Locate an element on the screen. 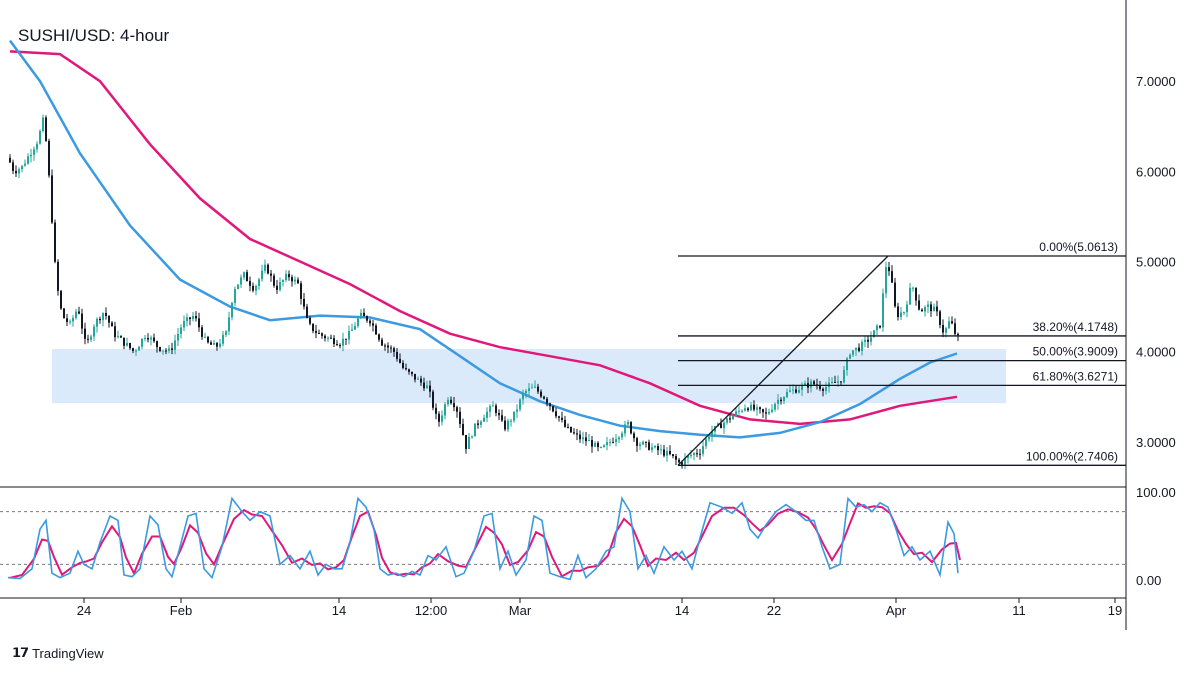 The width and height of the screenshot is (1200, 675). time-tick-label: 22 is located at coordinates (774, 610).